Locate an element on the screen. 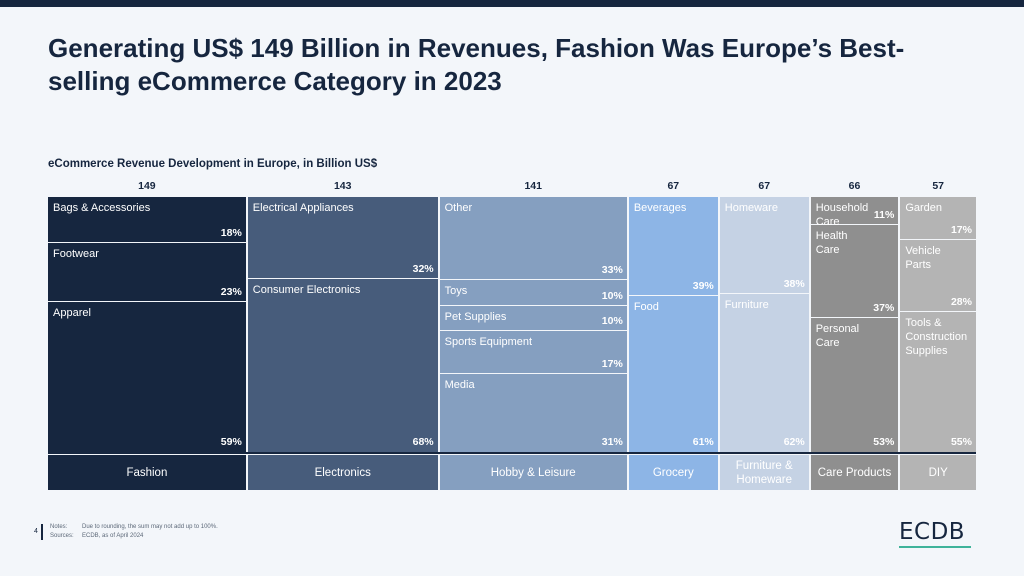 This screenshot has width=1024, height=576. segment-7-3: Tools & Construction Supplies 55% is located at coordinates (938, 381).